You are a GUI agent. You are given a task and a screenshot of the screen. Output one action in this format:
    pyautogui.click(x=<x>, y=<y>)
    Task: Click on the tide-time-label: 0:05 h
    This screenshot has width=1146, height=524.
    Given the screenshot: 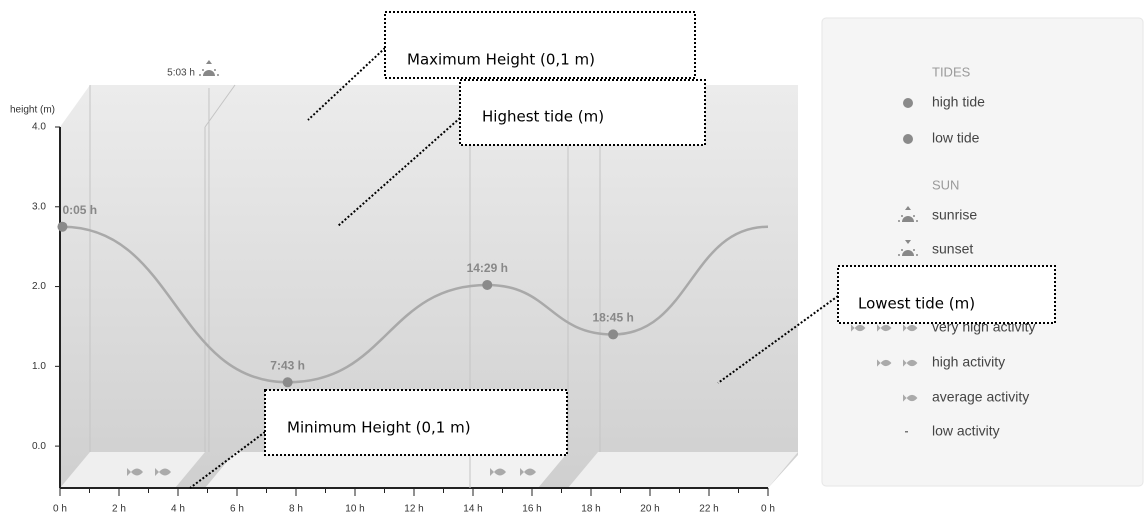 What is the action you would take?
    pyautogui.click(x=79, y=210)
    